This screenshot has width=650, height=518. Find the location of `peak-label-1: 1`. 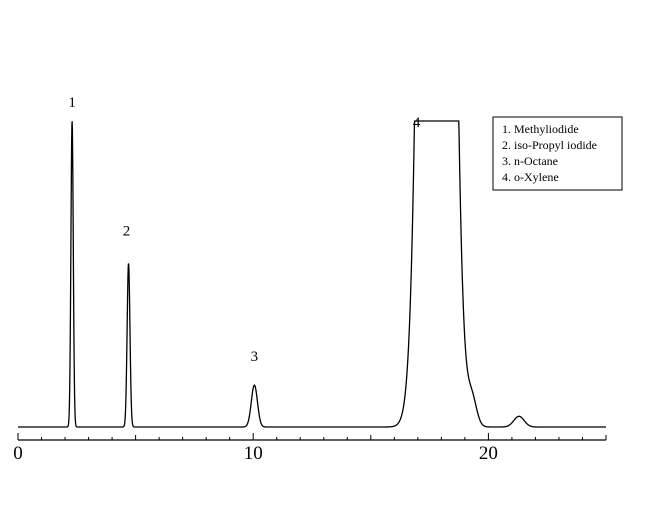

peak-label-1: 1 is located at coordinates (72, 103).